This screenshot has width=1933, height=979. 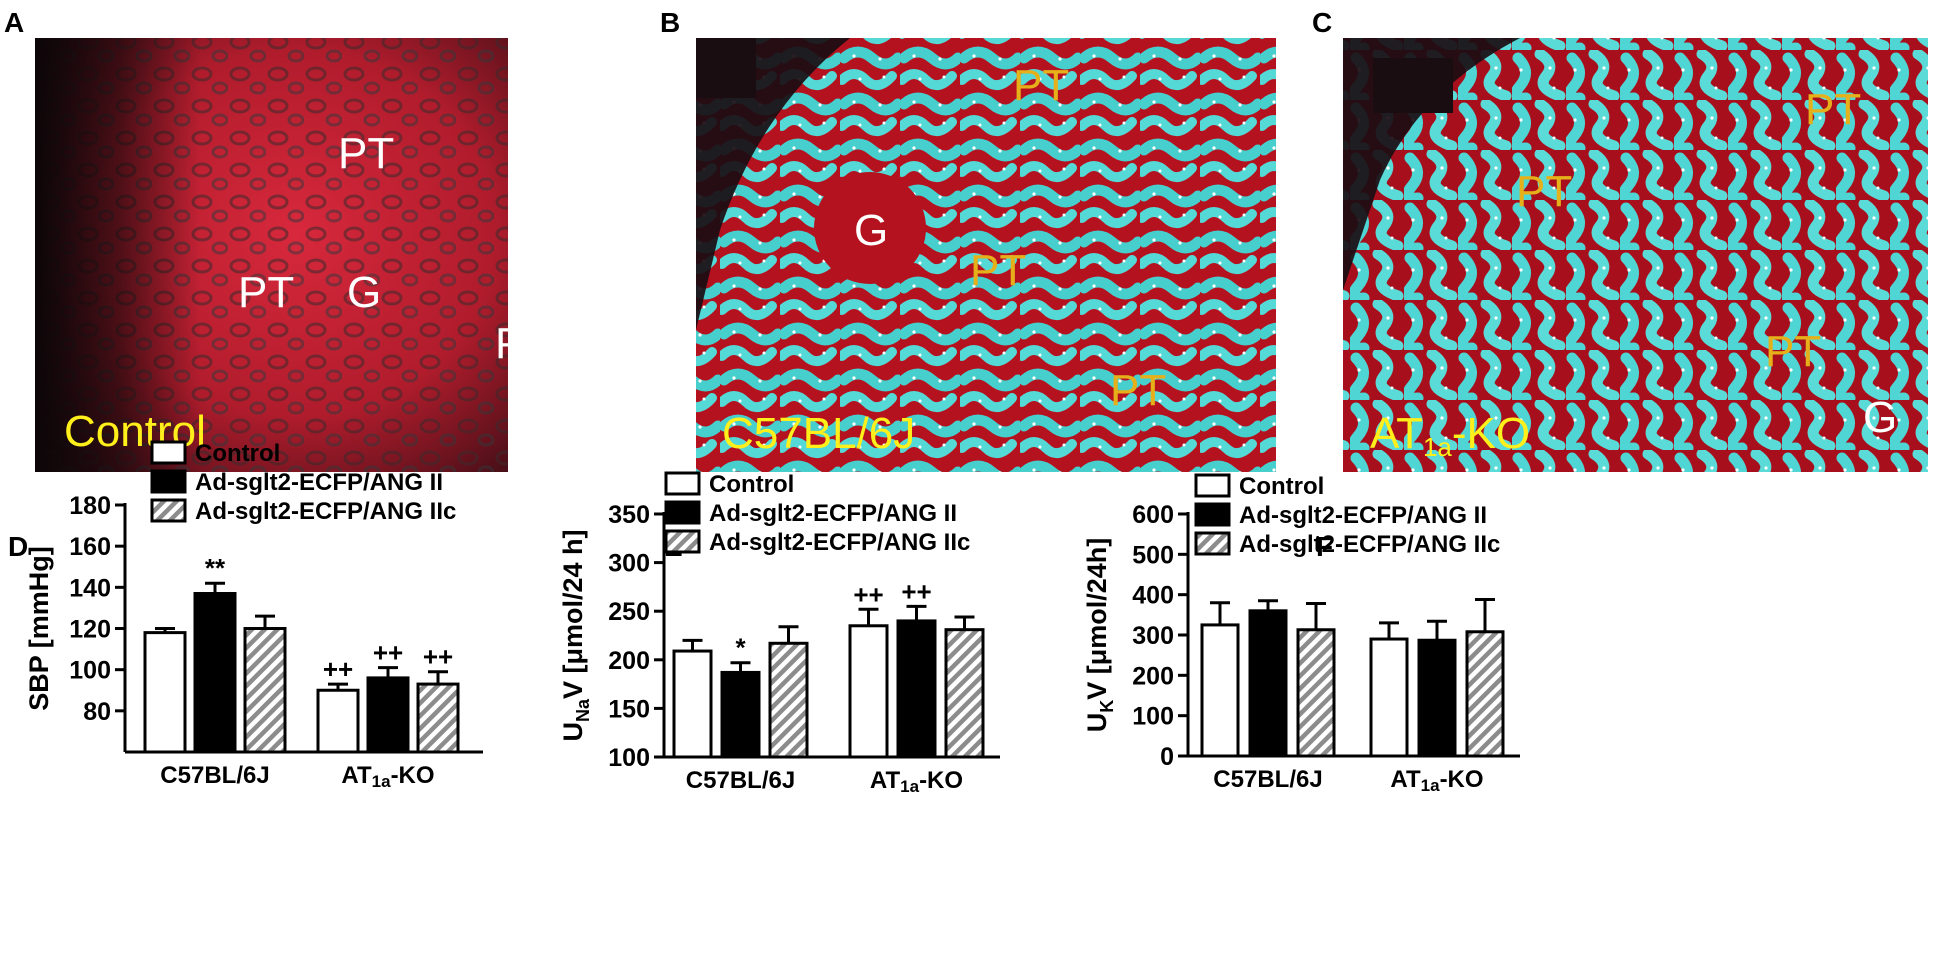 I want to click on y-axis-label-tail: V [μmol/24 h], so click(x=573, y=614).